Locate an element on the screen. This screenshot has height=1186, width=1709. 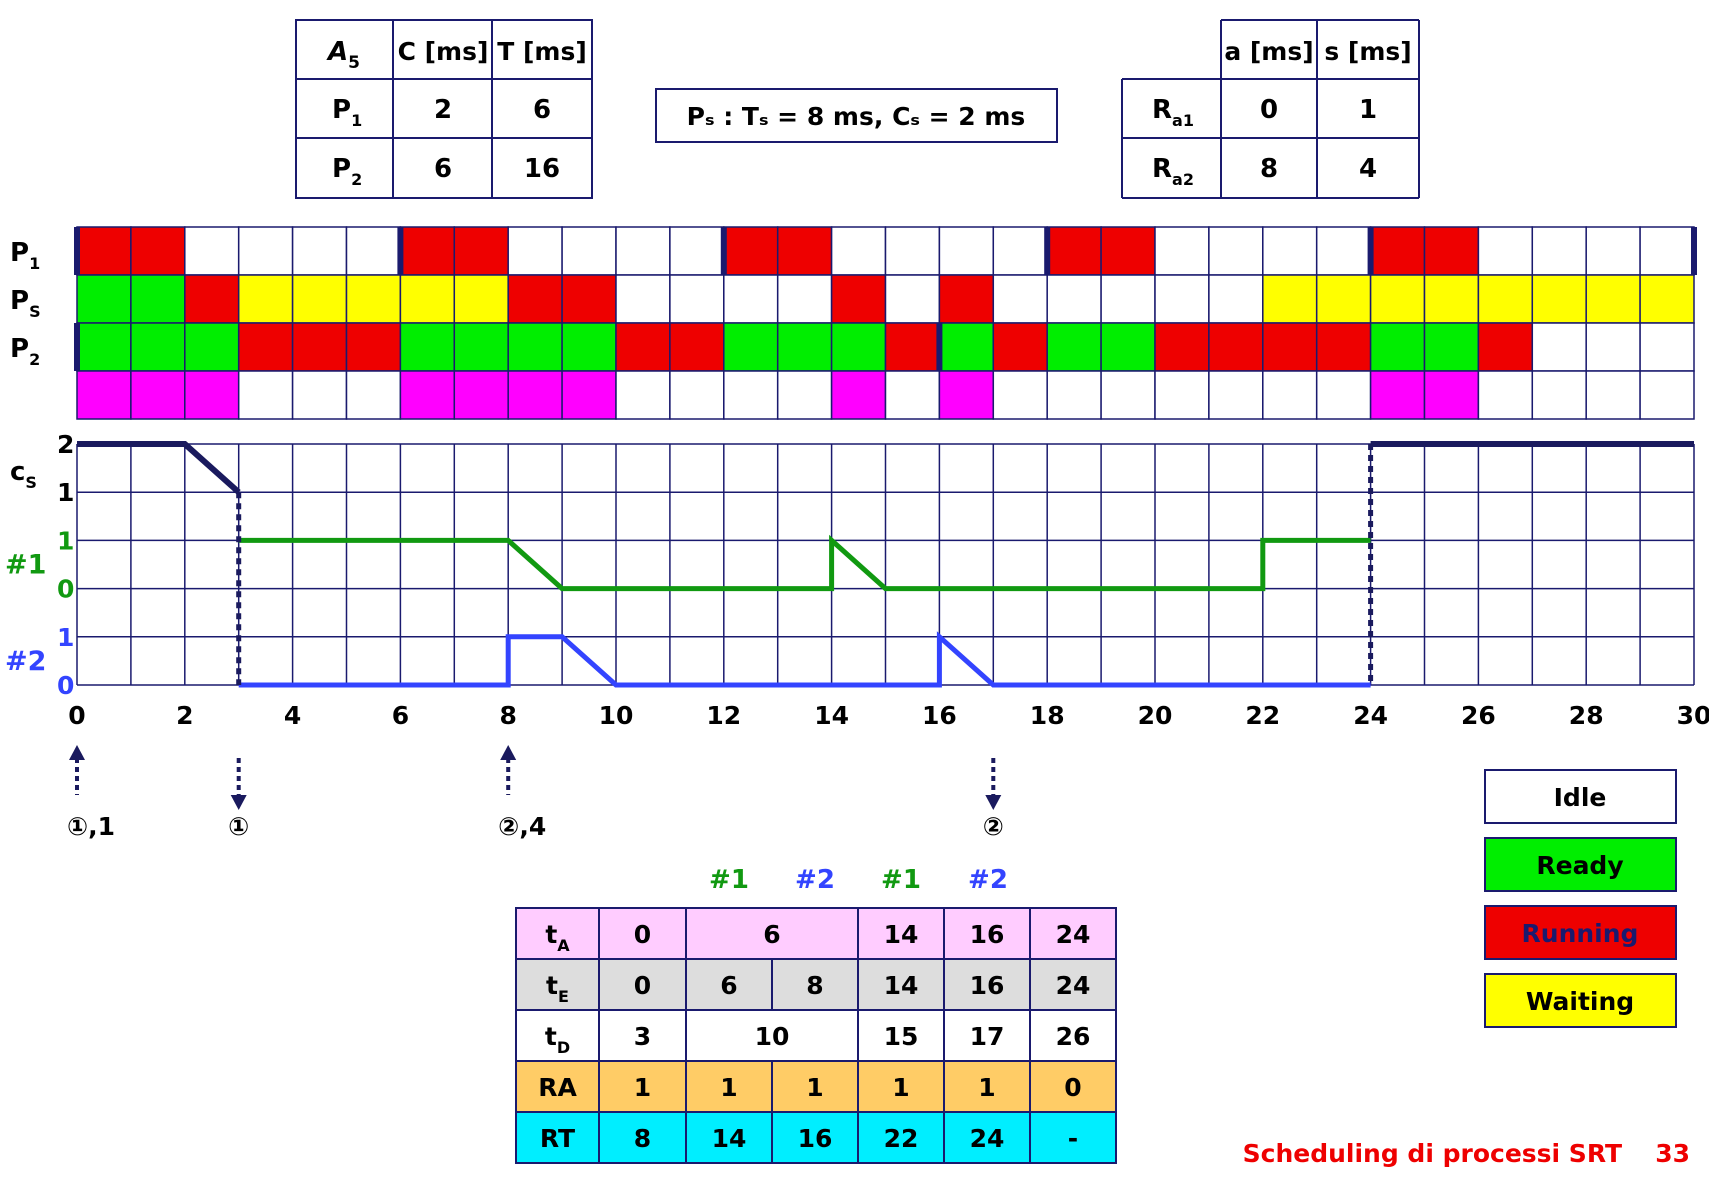
gantt-cell-row4-t7 is located at coordinates (481, 395).